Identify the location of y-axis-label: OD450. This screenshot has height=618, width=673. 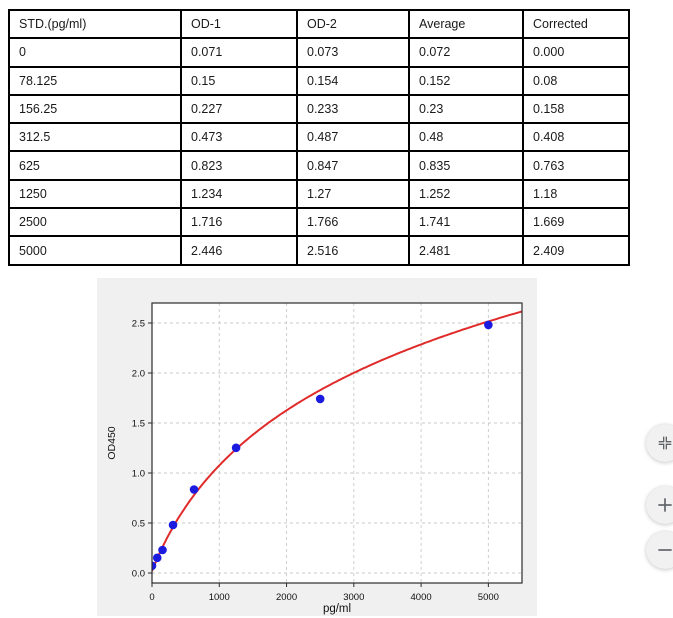
(112, 442).